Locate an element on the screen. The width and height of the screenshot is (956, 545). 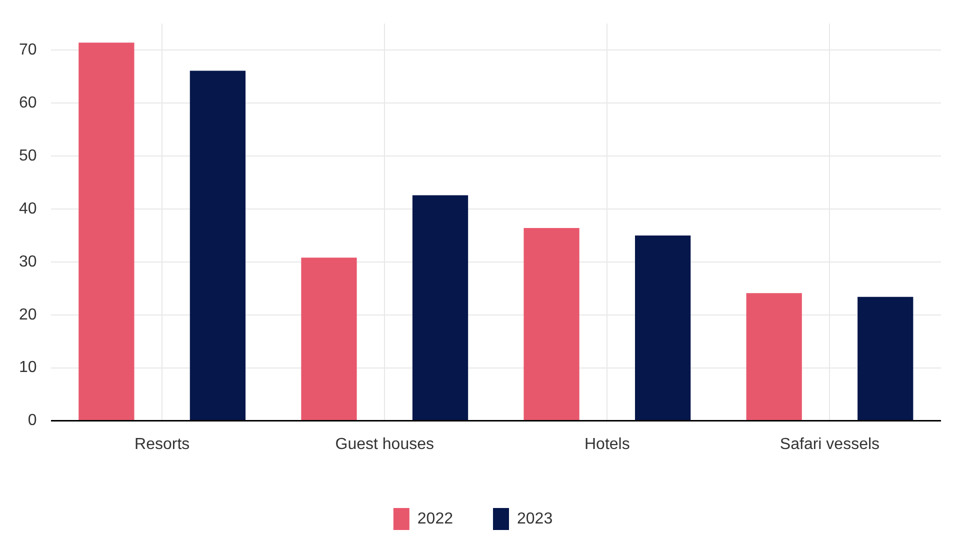
x-tick-label: Guest houses is located at coordinates (384, 444).